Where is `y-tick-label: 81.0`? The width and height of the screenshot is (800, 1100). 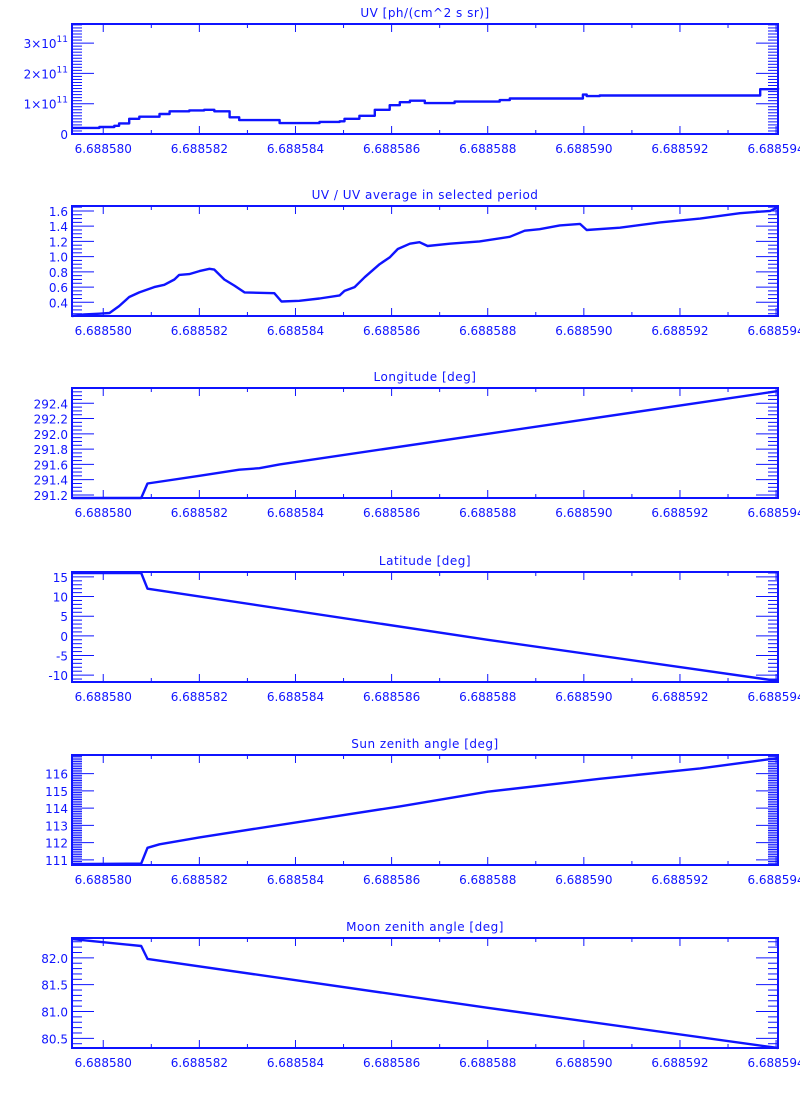
y-tick-label: 81.0 is located at coordinates (54, 1013).